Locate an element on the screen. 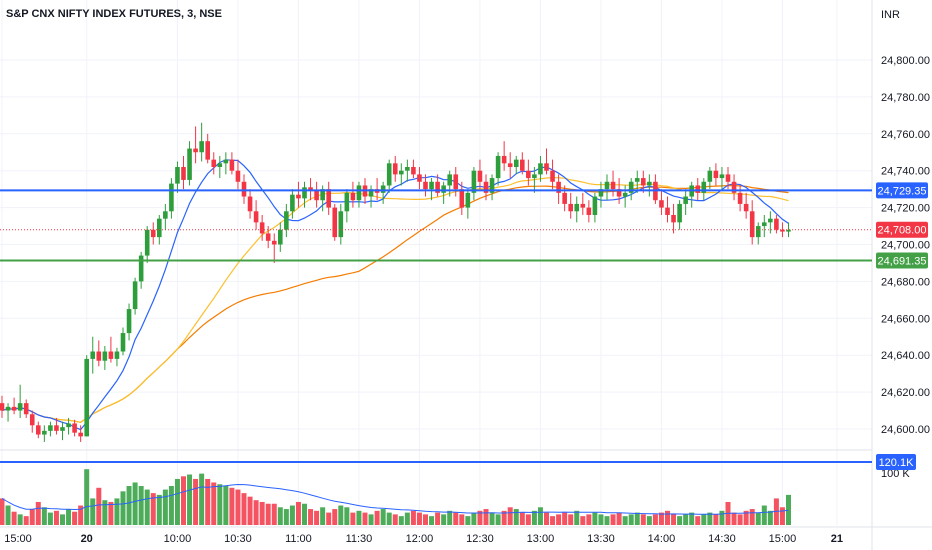  price-axis-tick: 24,800.00 is located at coordinates (905, 61).